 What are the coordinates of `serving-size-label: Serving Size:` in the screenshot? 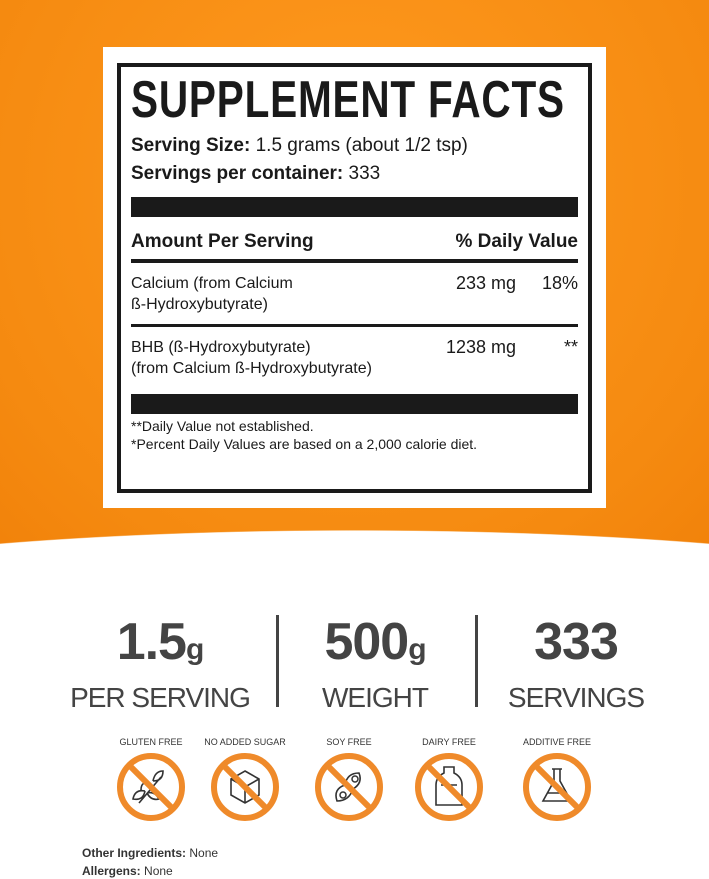 It's located at (191, 145).